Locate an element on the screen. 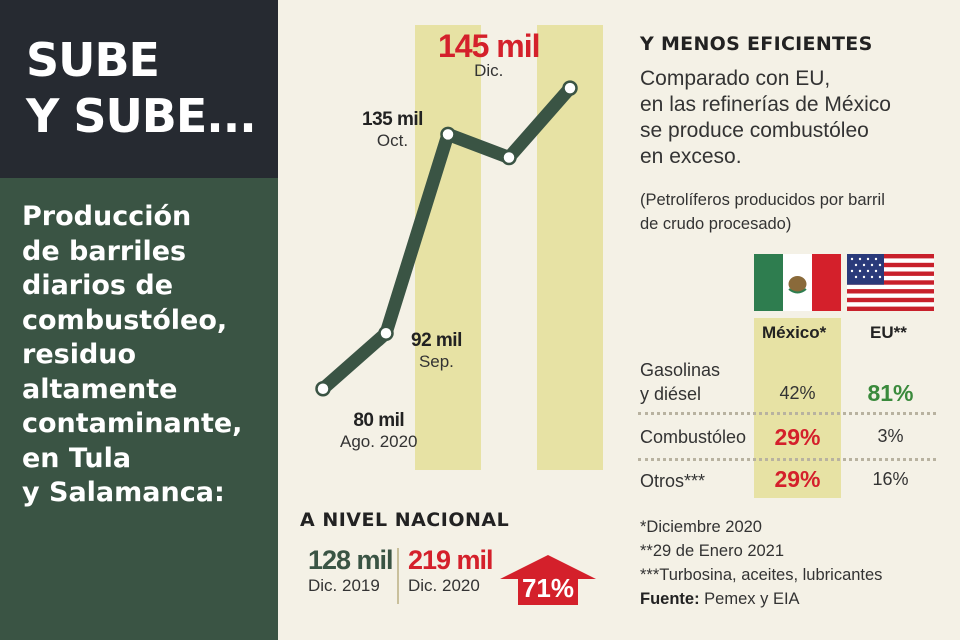 Image resolution: width=960 pixels, height=640 pixels. cell-mexico-combustoleo: 29% is located at coordinates (797, 437).